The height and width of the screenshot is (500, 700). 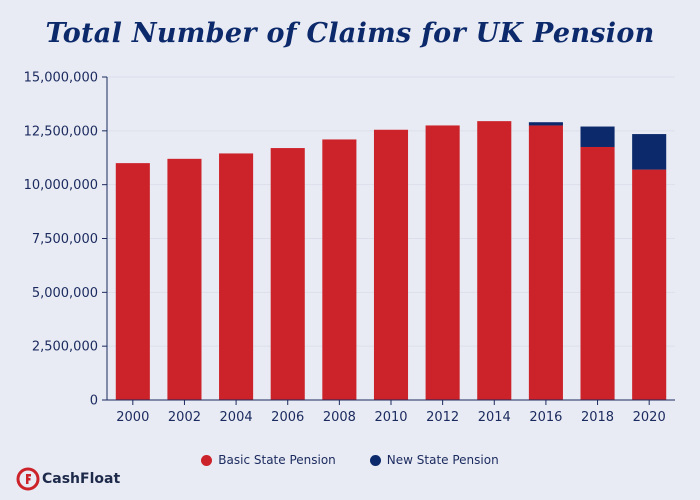 What do you see at coordinates (442, 262) in the screenshot?
I see `bar-basic-2012` at bounding box center [442, 262].